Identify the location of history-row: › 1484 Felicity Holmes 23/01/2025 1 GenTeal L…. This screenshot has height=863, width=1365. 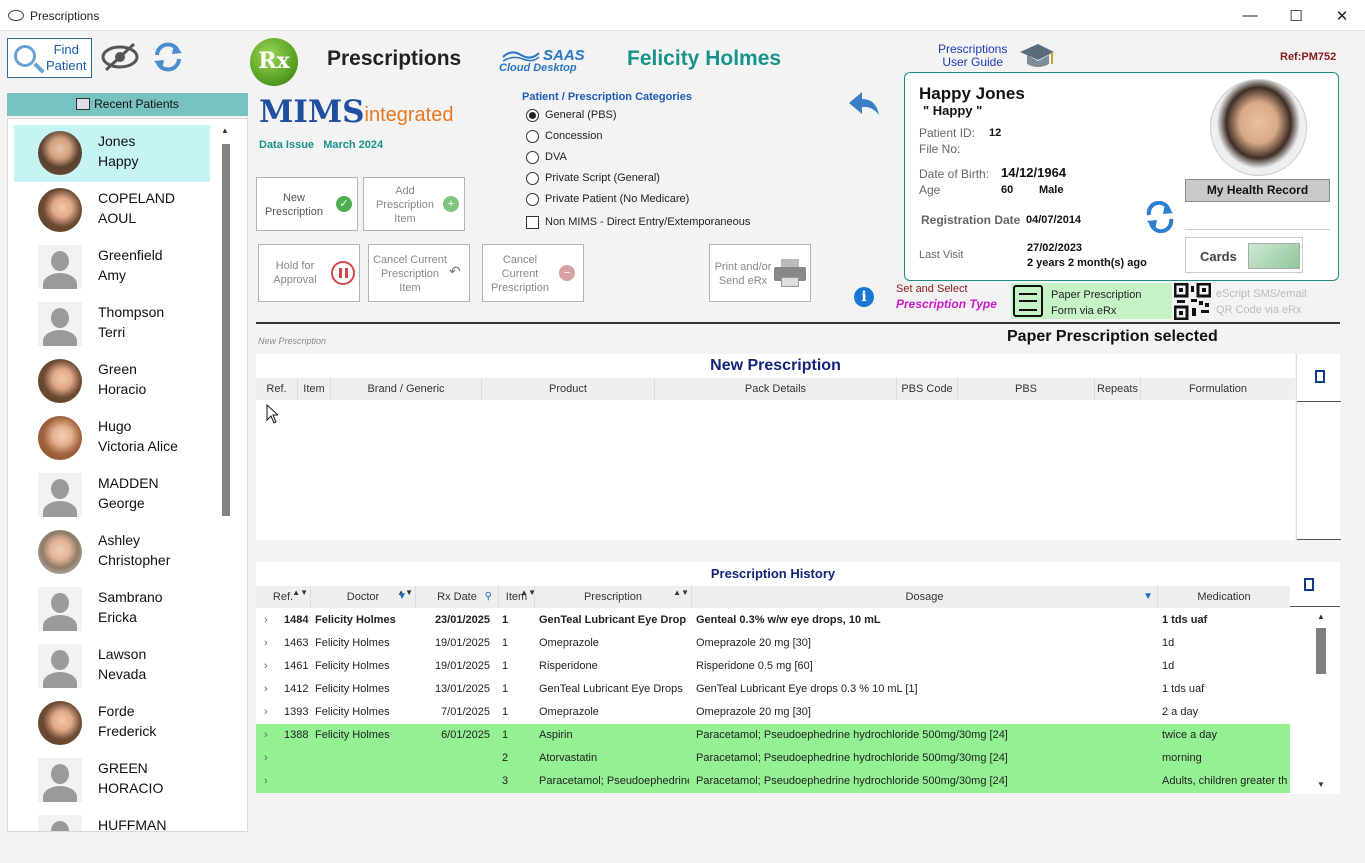
(773, 620).